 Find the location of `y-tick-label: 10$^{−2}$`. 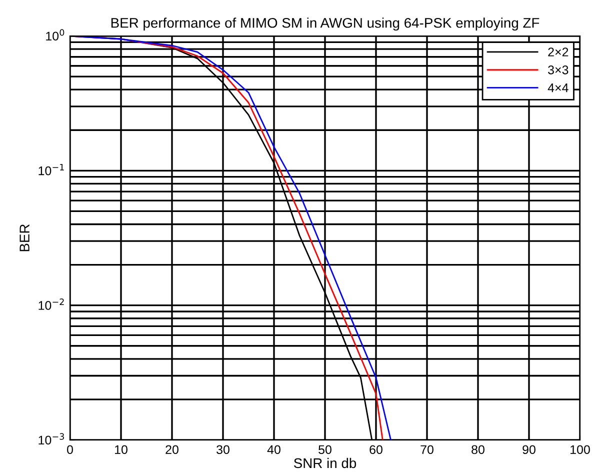

y-tick-label: 10$^{−2}$ is located at coordinates (51, 304).